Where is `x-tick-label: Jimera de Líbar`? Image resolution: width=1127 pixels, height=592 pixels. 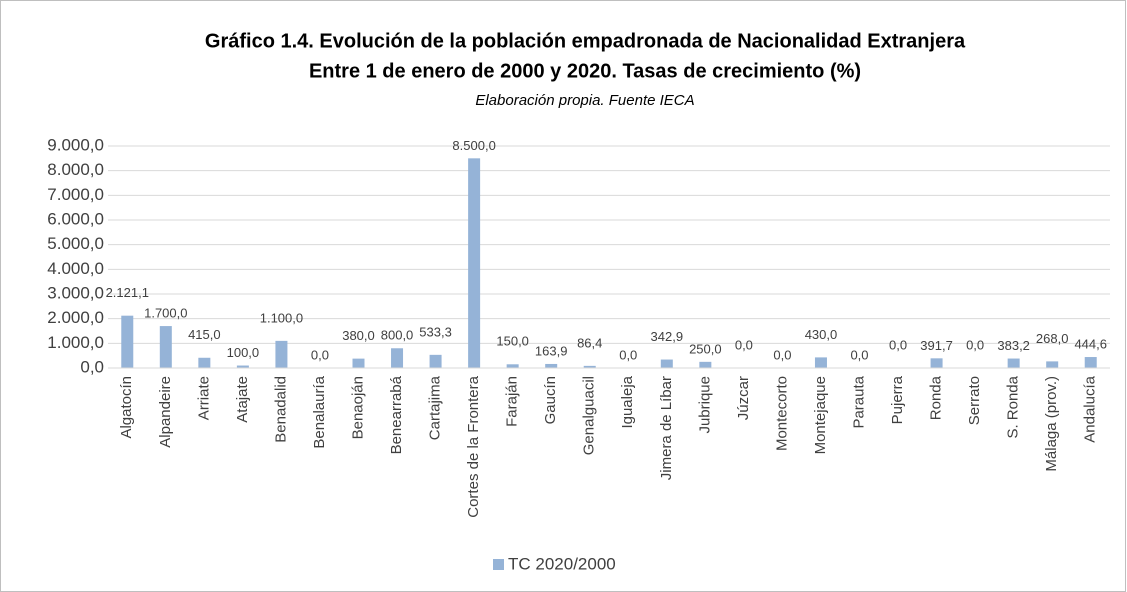
x-tick-label: Jimera de Líbar is located at coordinates (666, 428).